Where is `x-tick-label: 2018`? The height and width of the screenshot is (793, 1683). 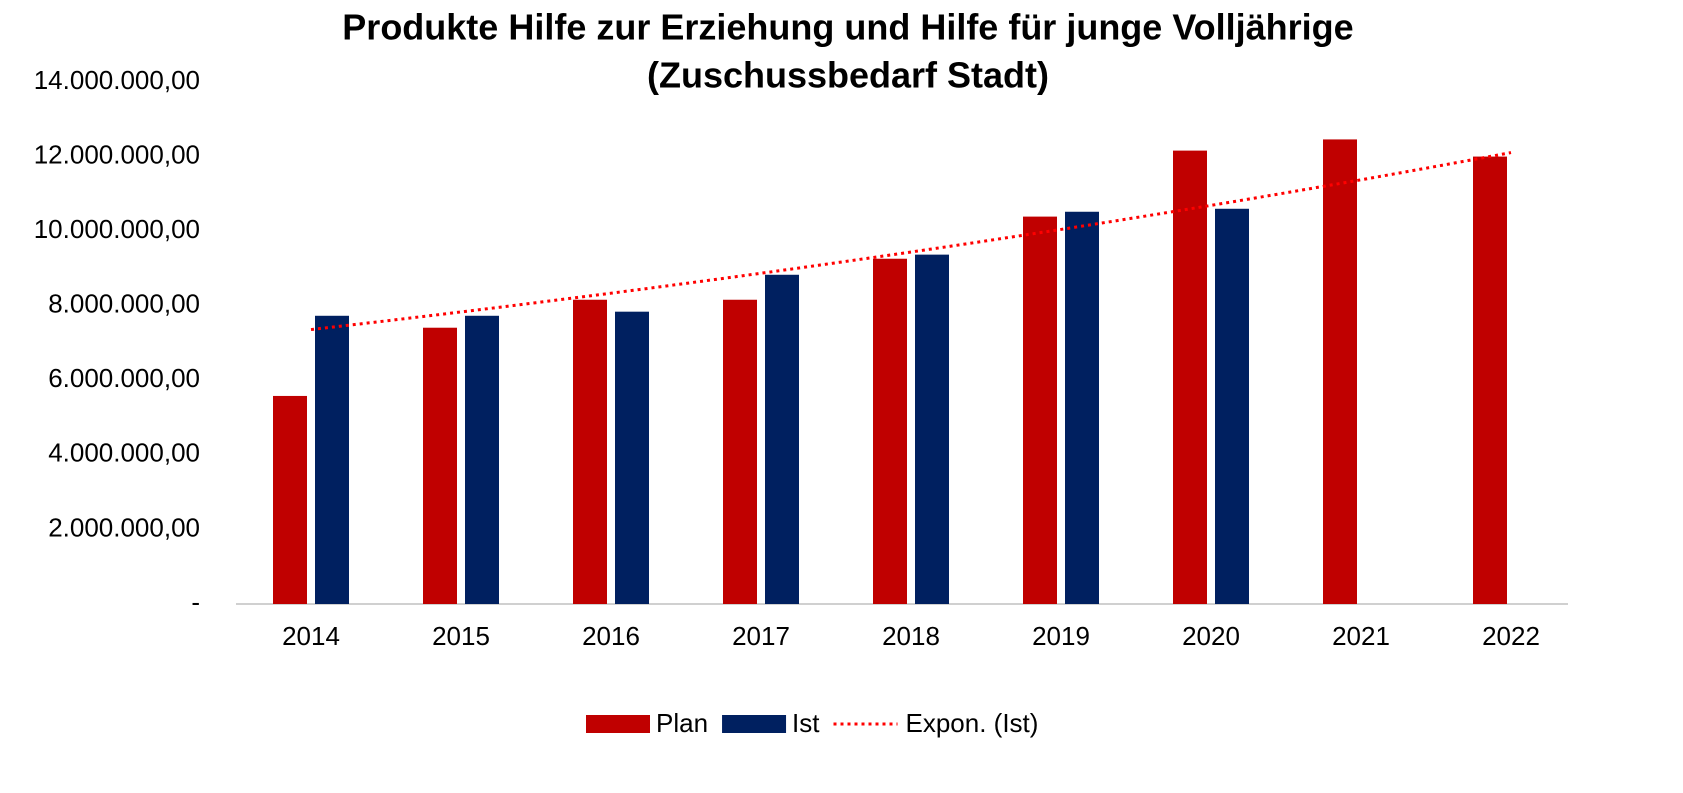 x-tick-label: 2018 is located at coordinates (911, 636).